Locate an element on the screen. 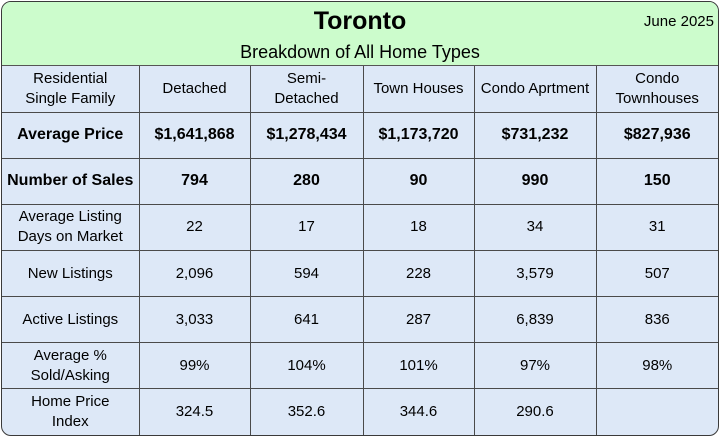  table-cell: $731,232 is located at coordinates (535, 135).